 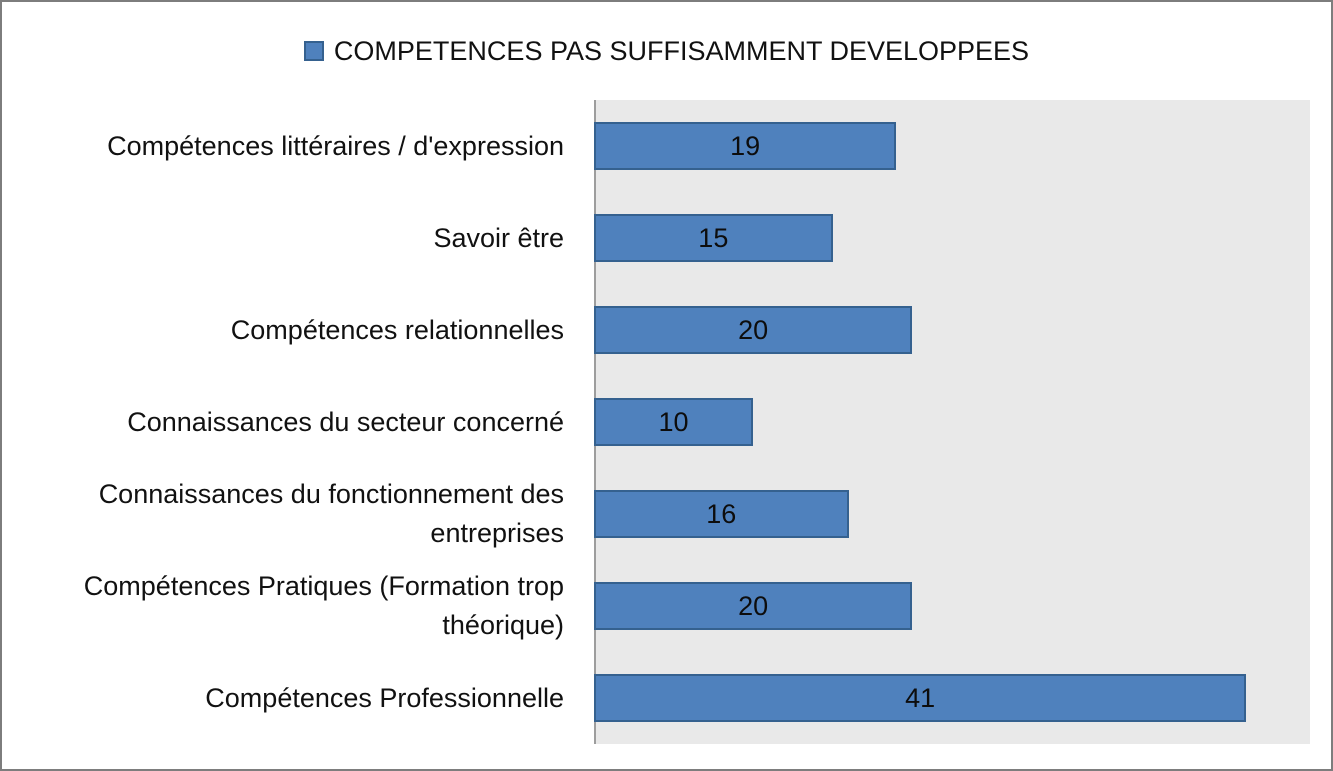 What do you see at coordinates (952, 238) in the screenshot?
I see `bar-track: 15` at bounding box center [952, 238].